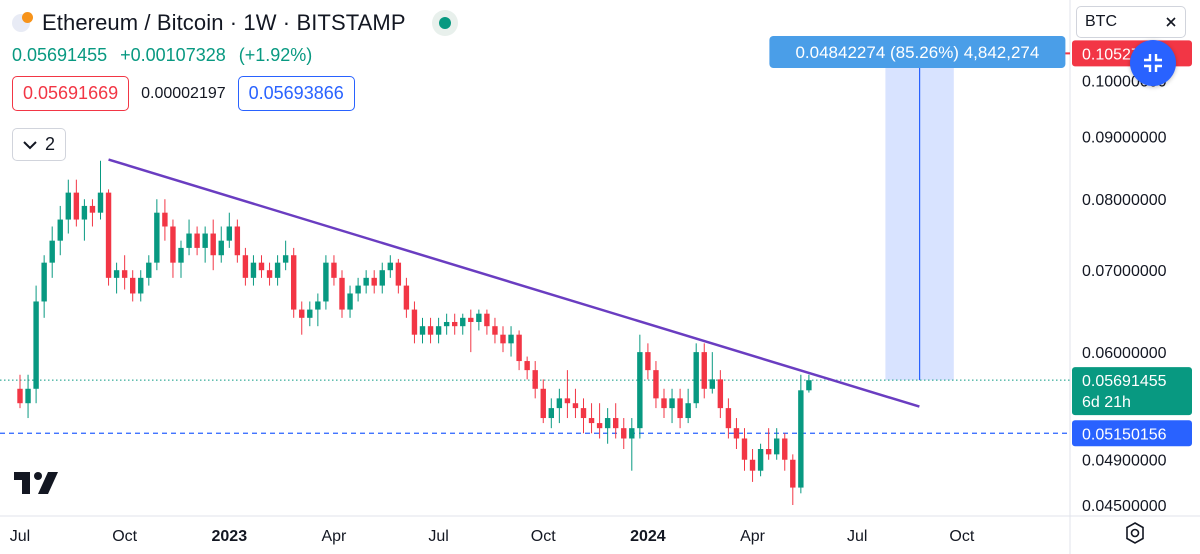 This screenshot has width=1200, height=554. I want to click on tradingview-logo-icon, so click(37, 483).